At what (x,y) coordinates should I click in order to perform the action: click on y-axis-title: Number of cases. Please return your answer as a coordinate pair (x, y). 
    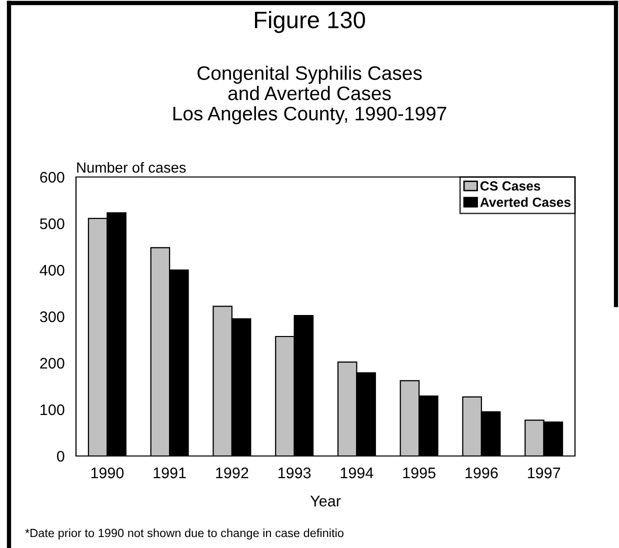
    Looking at the image, I should click on (131, 167).